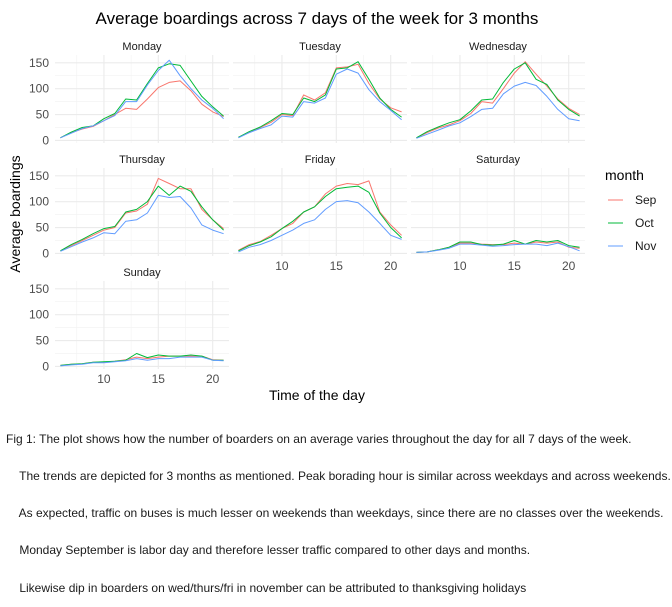 This screenshot has height=607, width=672. I want to click on x-axis-label: Time of the day, so click(317, 395).